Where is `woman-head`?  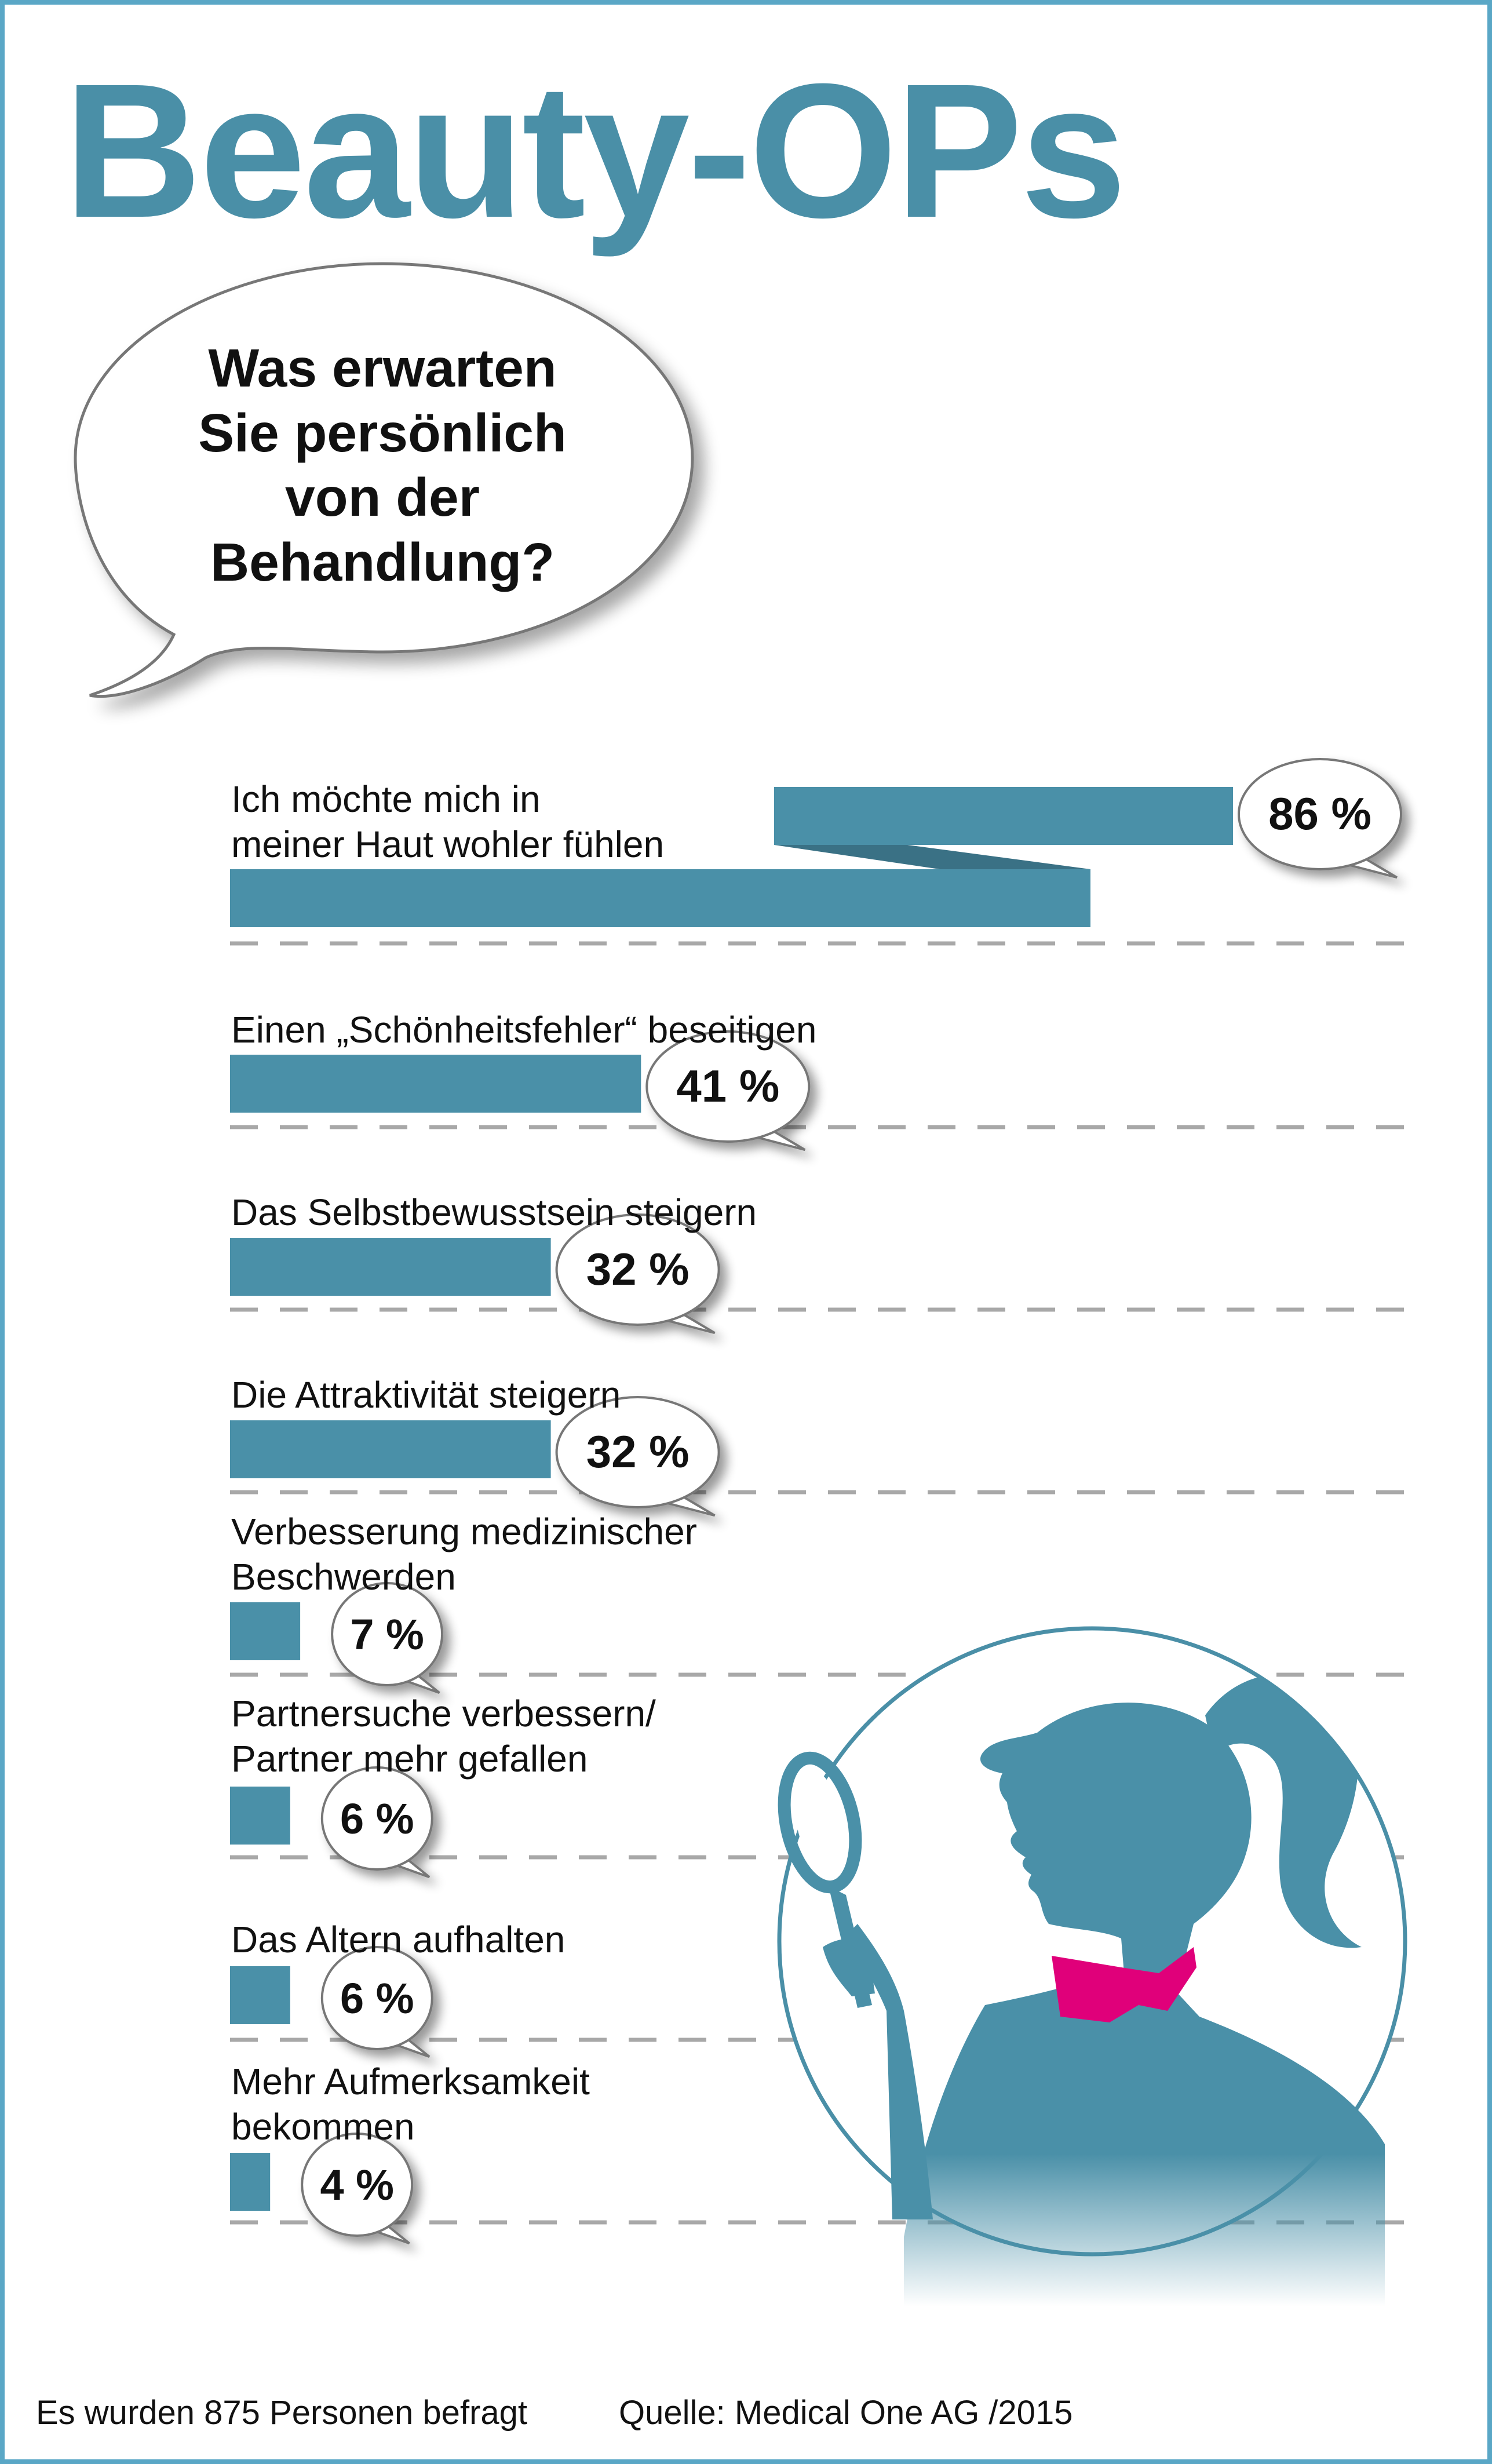
woman-head is located at coordinates (1116, 1841).